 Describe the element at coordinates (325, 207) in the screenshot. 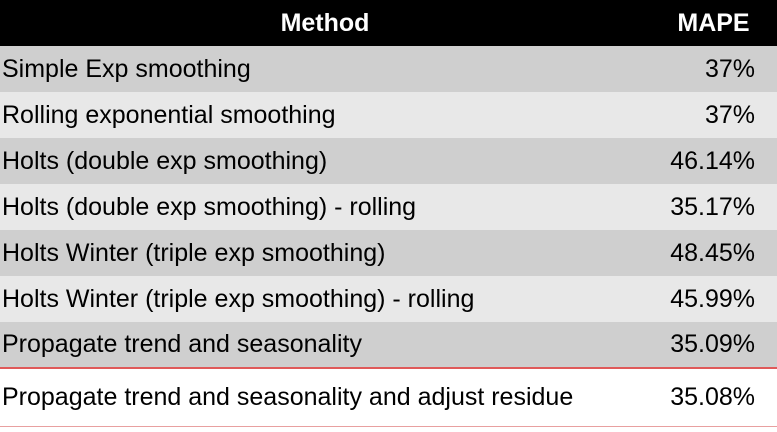

I see `method-cell: Holts (double exp smoothing) - rolling` at that location.